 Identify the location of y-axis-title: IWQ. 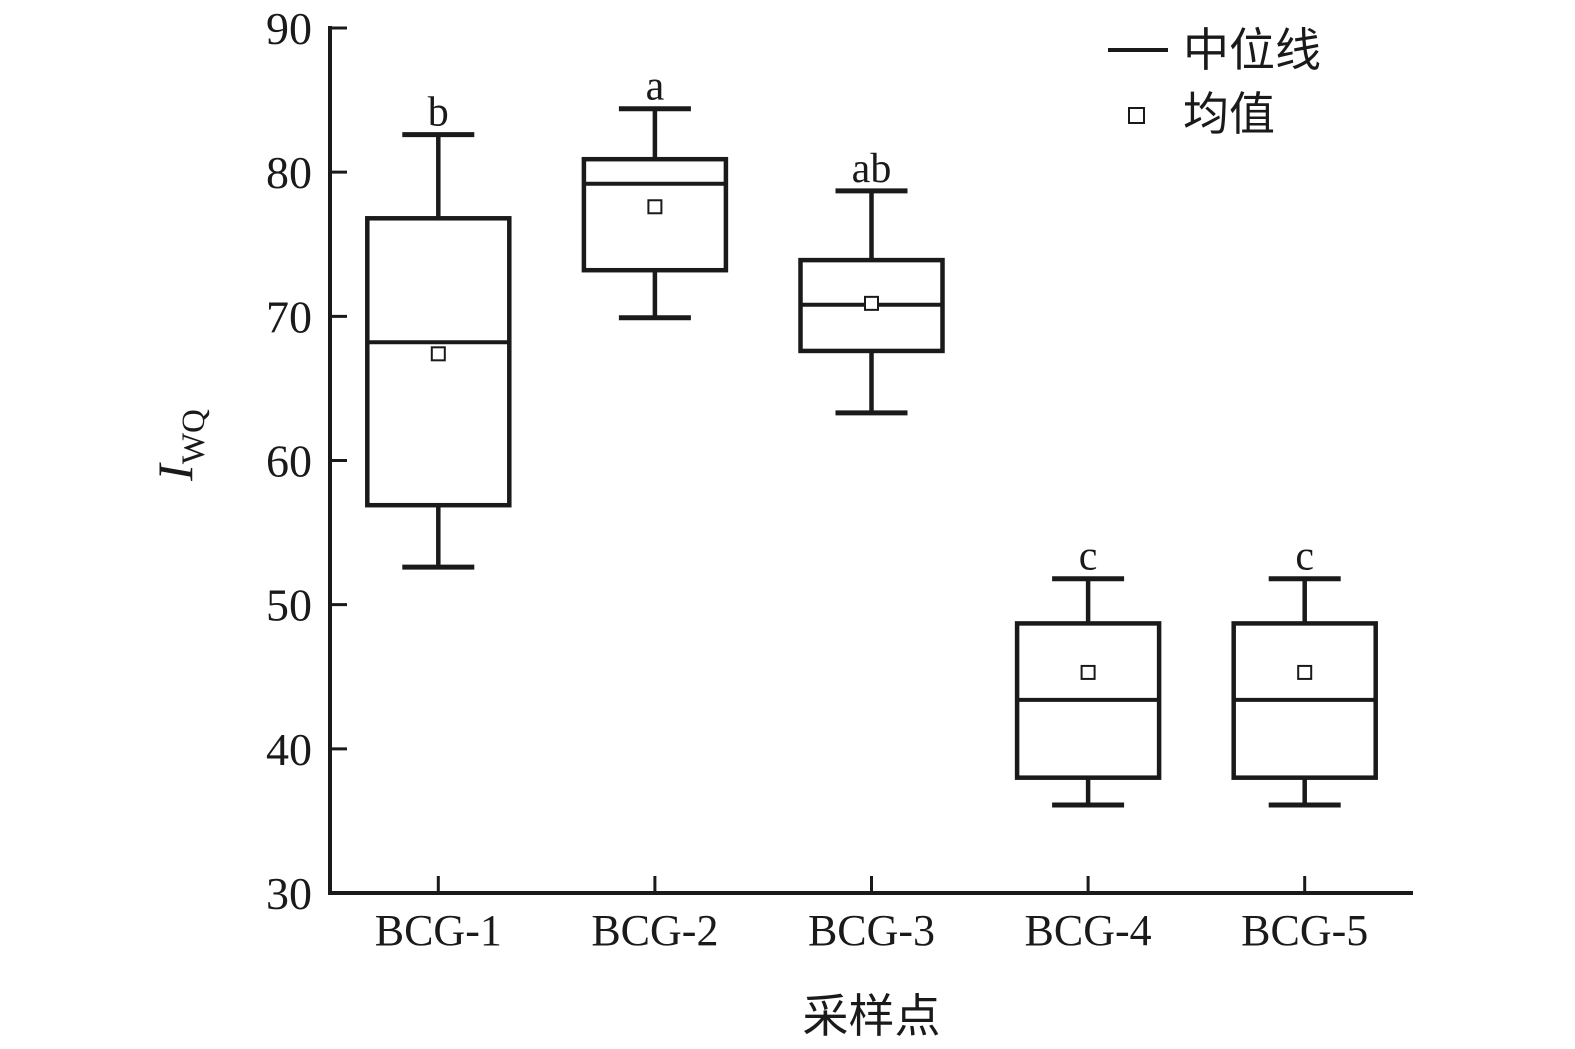
(179, 445).